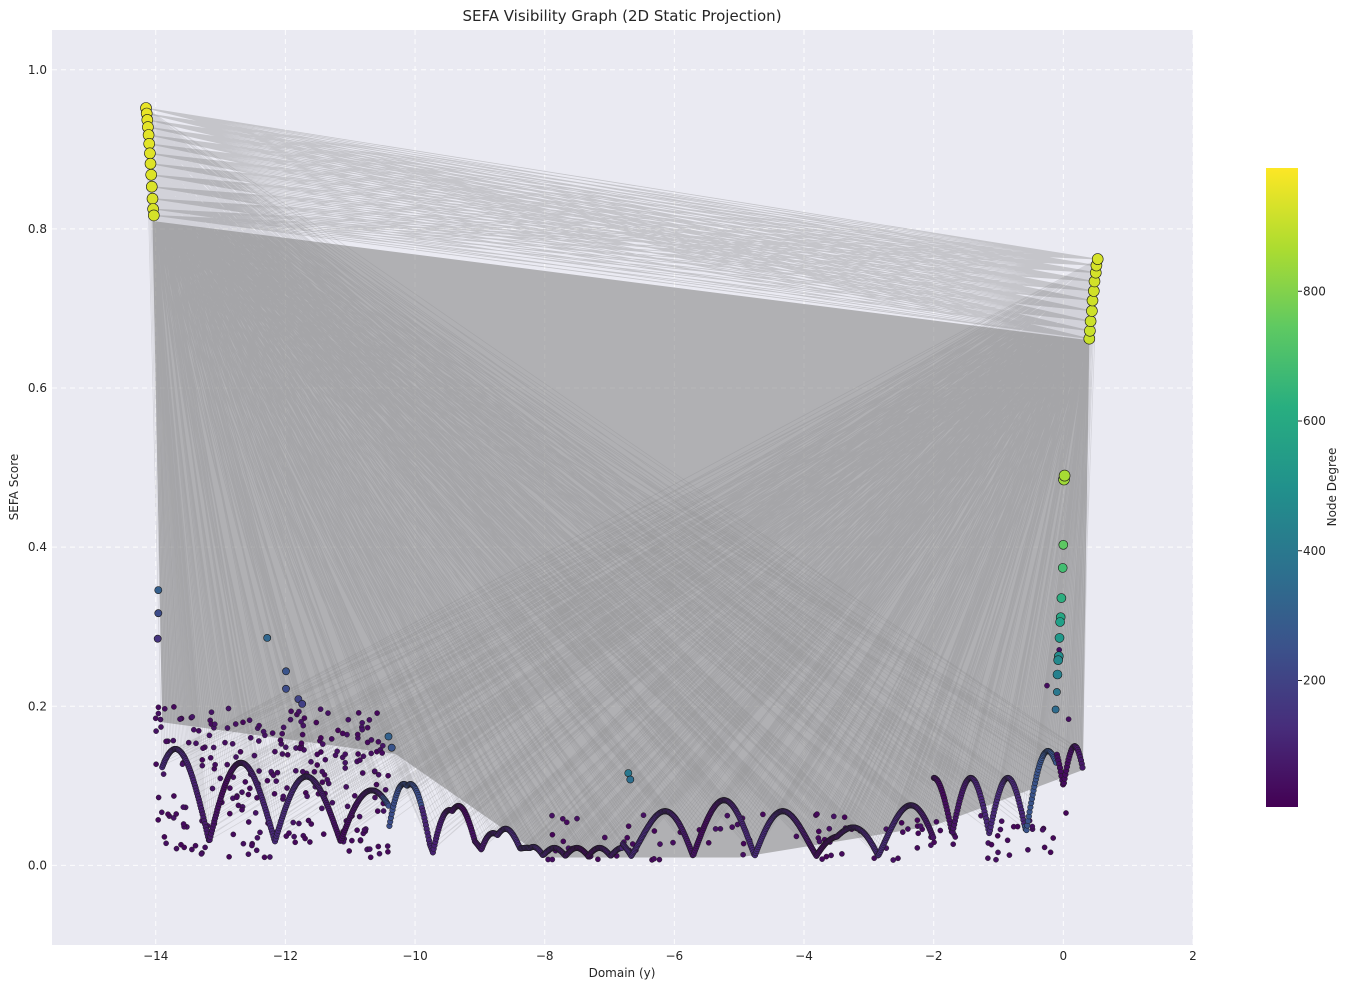 This screenshot has height=990, width=1353. What do you see at coordinates (1314, 421) in the screenshot?
I see `colorbar-tick-label: 600` at bounding box center [1314, 421].